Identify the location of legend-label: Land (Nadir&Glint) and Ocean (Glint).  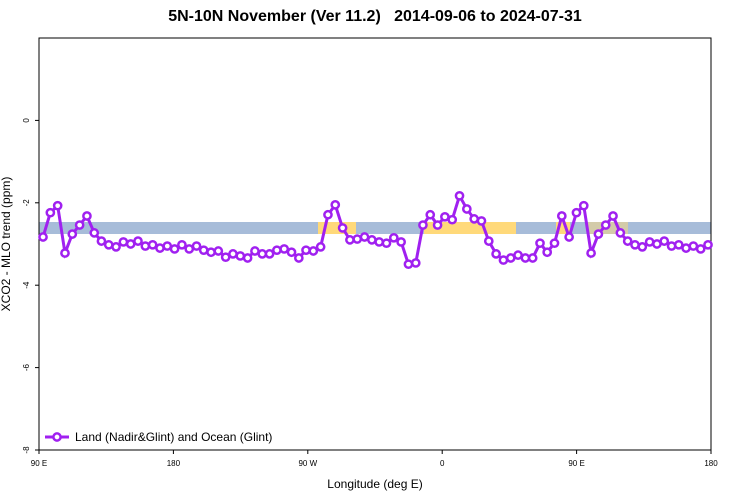
(173, 437).